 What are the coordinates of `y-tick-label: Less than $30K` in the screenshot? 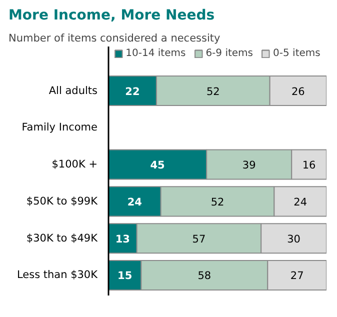 It's located at (57, 275).